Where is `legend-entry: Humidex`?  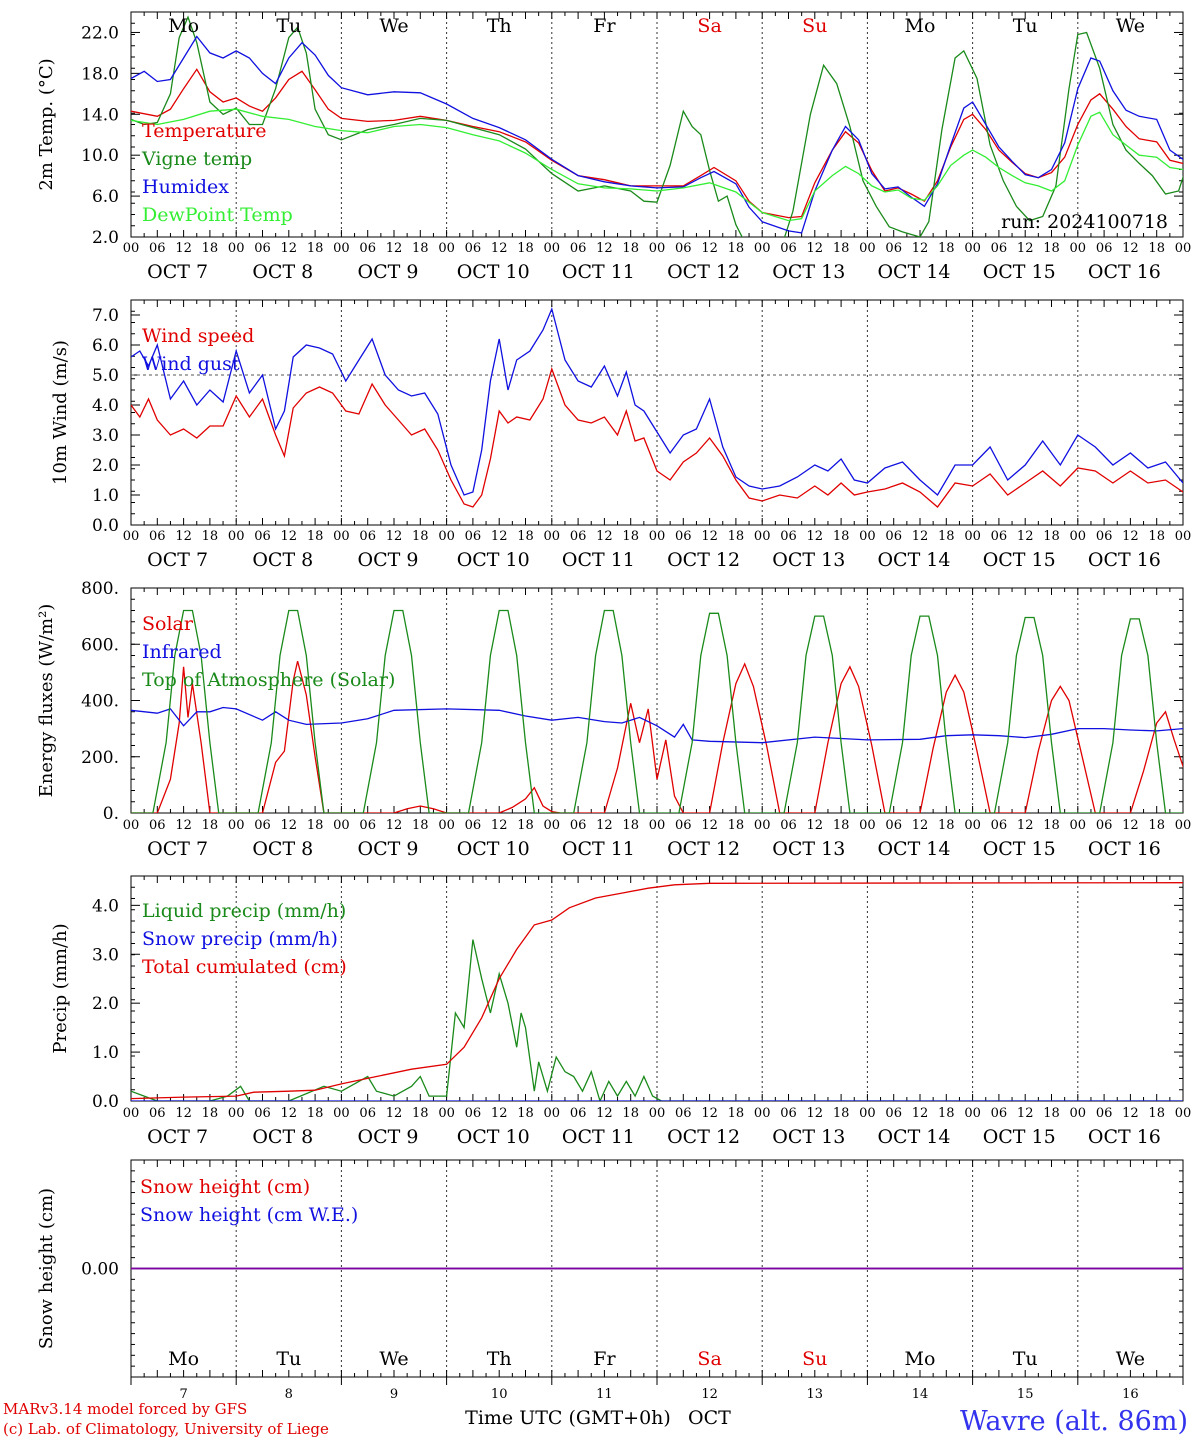
legend-entry: Humidex is located at coordinates (185, 187).